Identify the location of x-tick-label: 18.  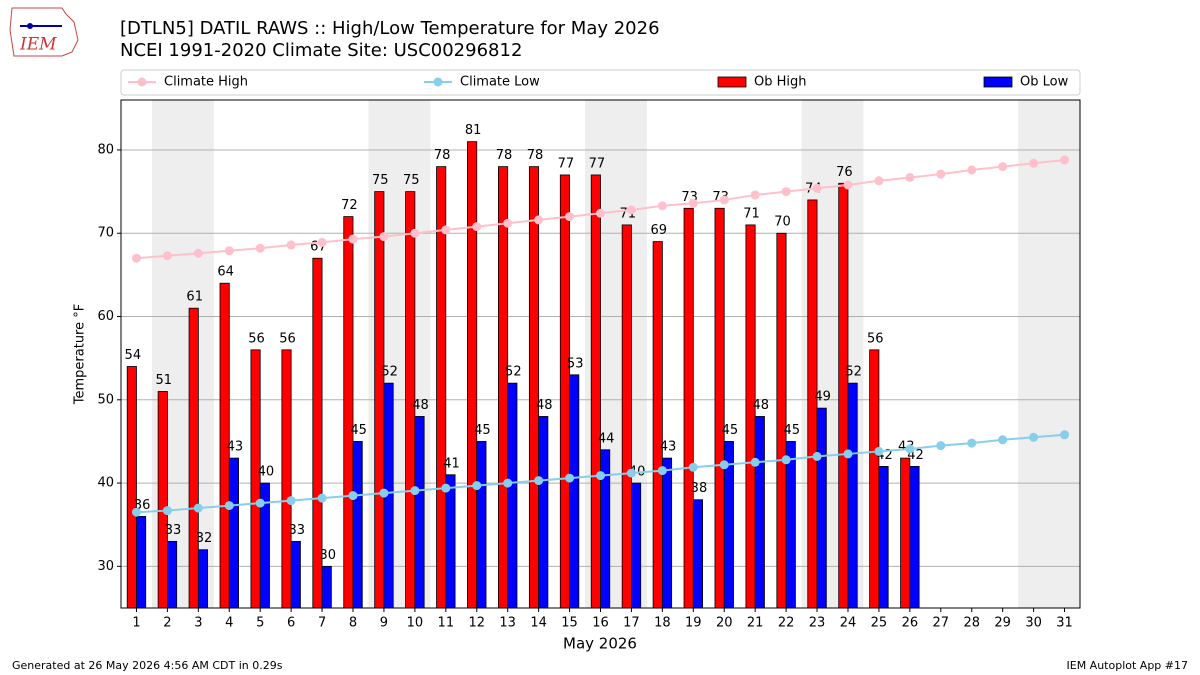
(662, 623).